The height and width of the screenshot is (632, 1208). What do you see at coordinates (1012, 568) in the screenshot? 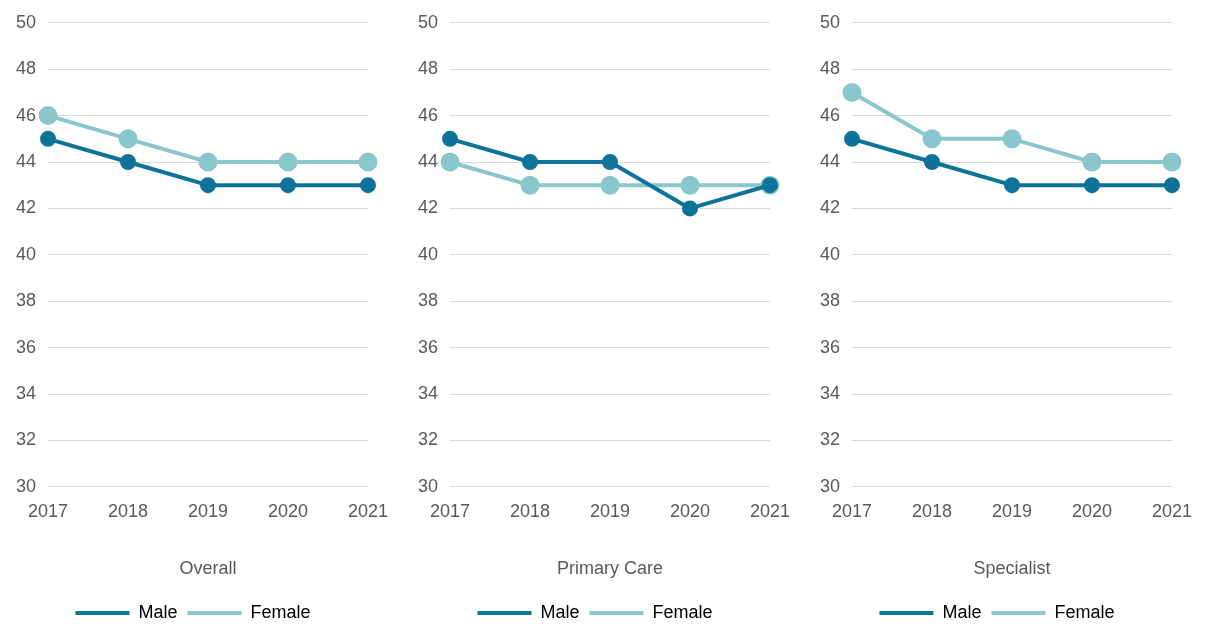
I see `x-axis-title: Specialist` at bounding box center [1012, 568].